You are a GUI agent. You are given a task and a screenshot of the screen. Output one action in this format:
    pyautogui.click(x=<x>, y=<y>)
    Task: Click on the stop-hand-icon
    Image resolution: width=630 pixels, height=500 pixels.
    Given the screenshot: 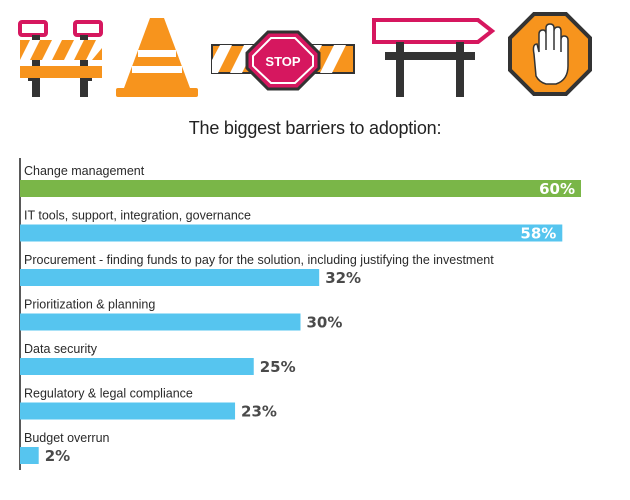 What is the action you would take?
    pyautogui.click(x=550, y=54)
    